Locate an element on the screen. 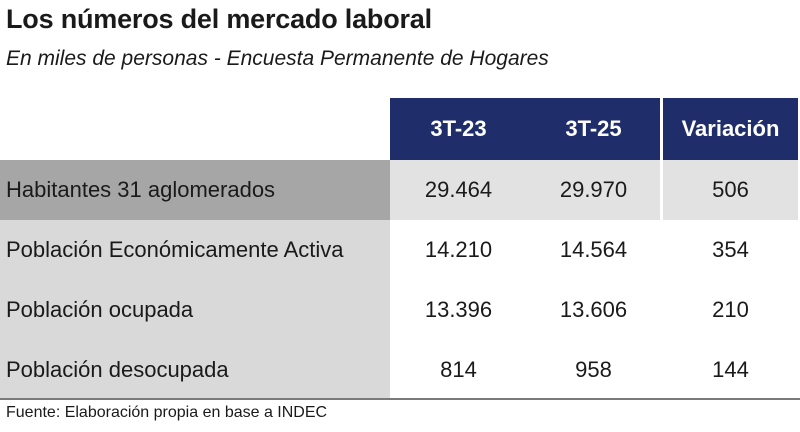  row-label: Población desocupada is located at coordinates (195, 370).